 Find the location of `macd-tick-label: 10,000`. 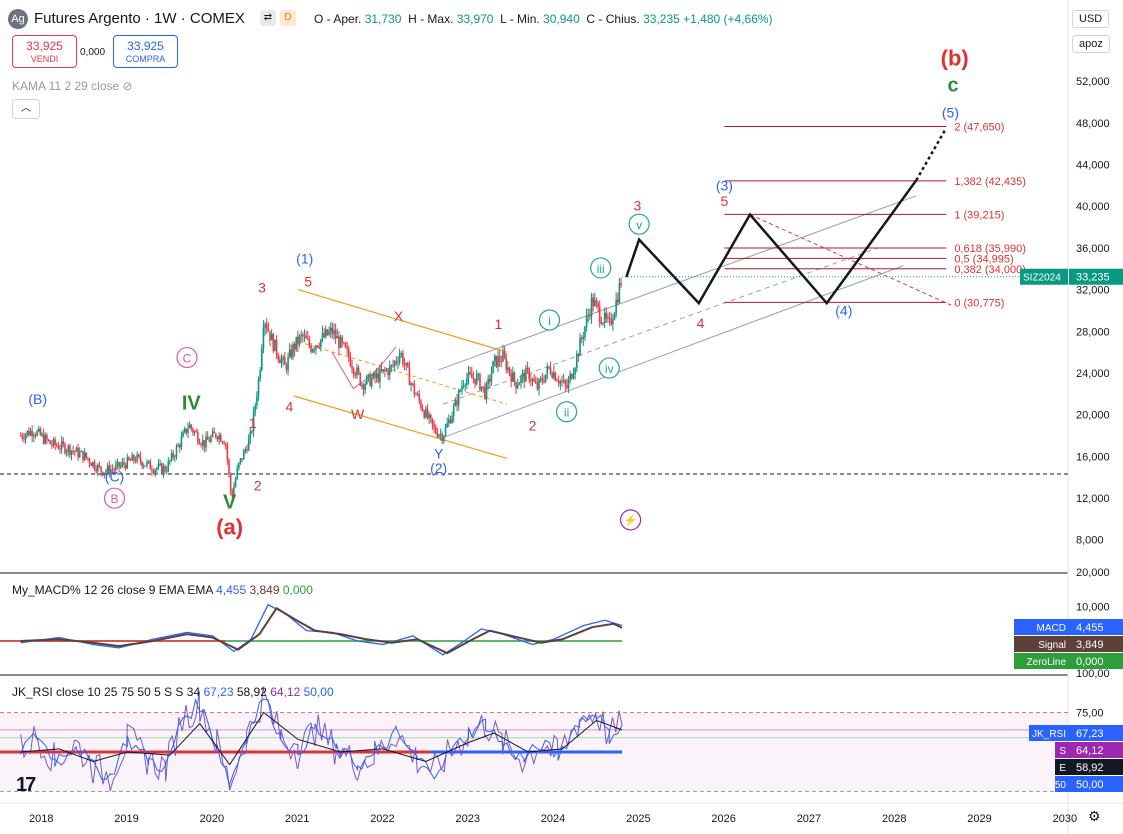

macd-tick-label: 10,000 is located at coordinates (1093, 608).